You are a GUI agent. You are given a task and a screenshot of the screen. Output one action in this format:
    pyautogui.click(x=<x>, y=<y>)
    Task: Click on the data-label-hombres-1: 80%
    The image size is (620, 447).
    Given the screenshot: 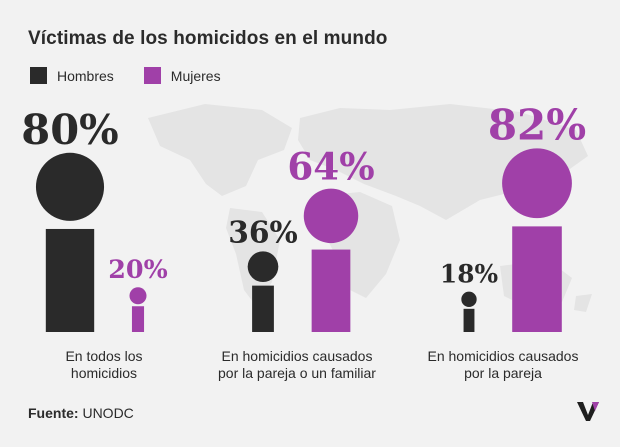 What is the action you would take?
    pyautogui.click(x=69, y=129)
    